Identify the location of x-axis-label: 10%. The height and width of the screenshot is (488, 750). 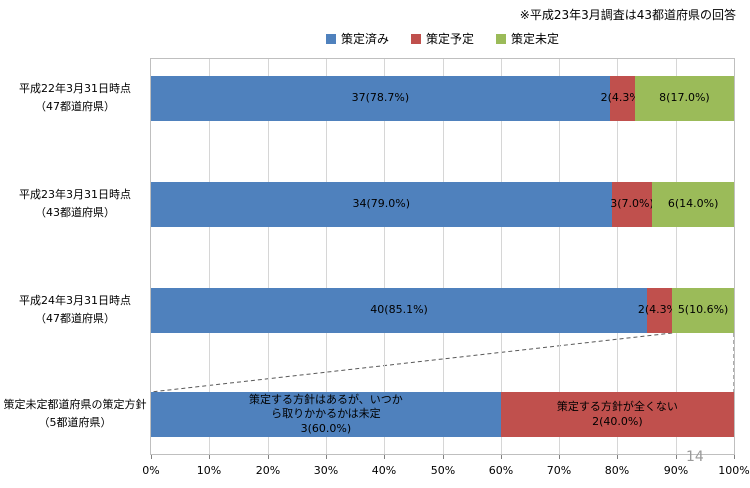
(209, 470).